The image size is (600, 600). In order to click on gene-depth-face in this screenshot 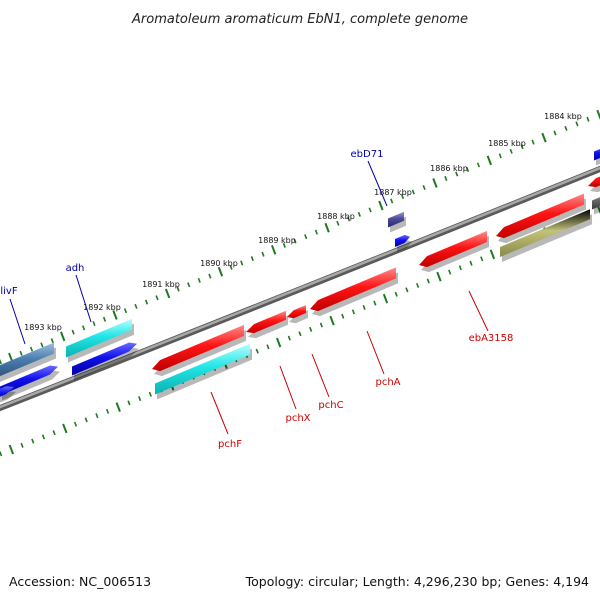, I will do `click(106, 364)`.